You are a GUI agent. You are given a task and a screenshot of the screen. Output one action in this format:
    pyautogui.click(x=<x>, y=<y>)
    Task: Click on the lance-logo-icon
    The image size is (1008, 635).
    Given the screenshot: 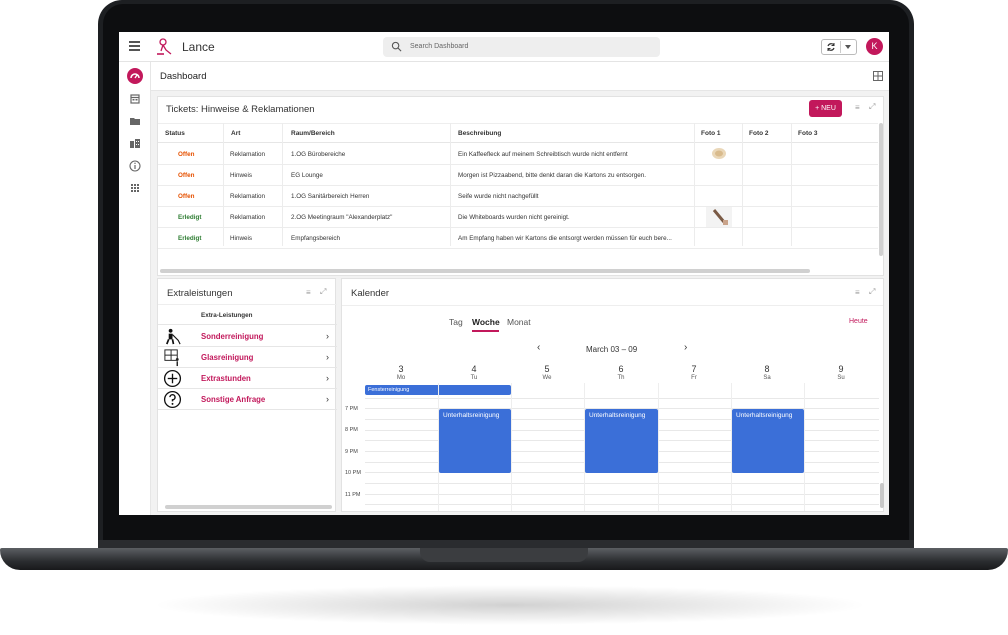 What is the action you would take?
    pyautogui.click(x=164, y=46)
    